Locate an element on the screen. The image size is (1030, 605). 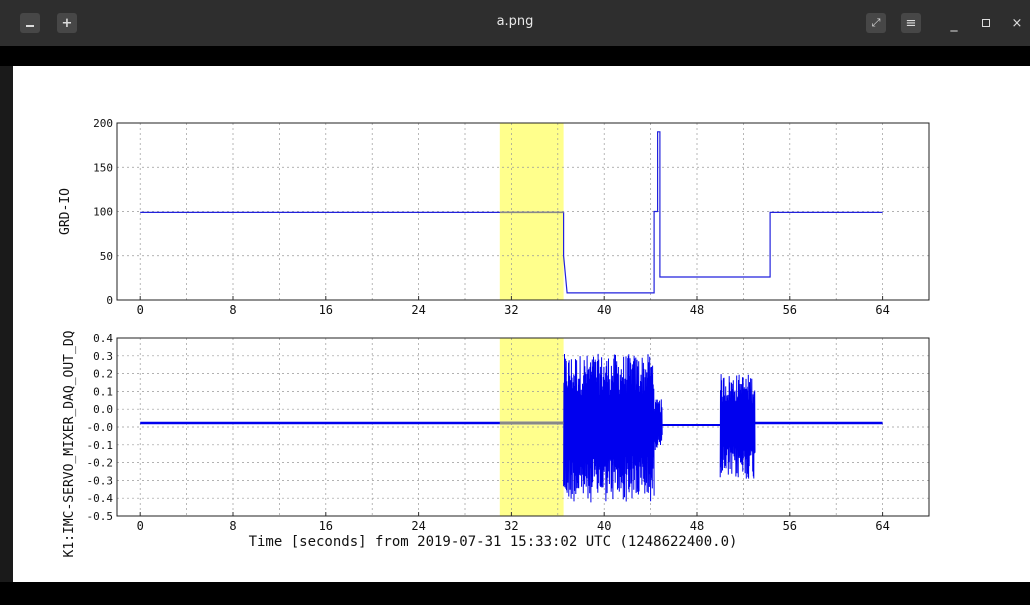
y-tick-label-1-3: 0.1 is located at coordinates (103, 391).